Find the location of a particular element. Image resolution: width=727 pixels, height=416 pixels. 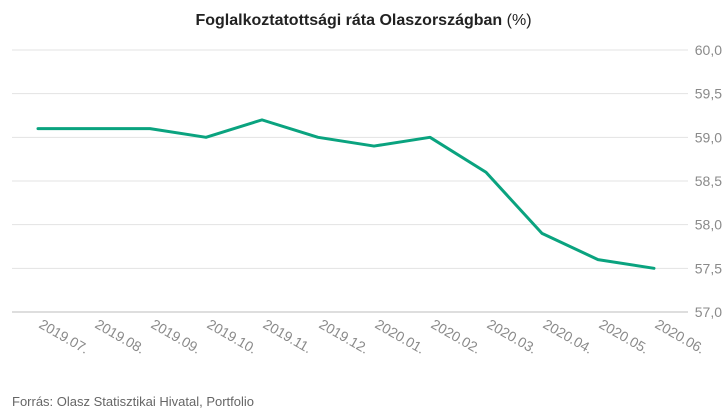

y-tick-label: 58,0 is located at coordinates (708, 225).